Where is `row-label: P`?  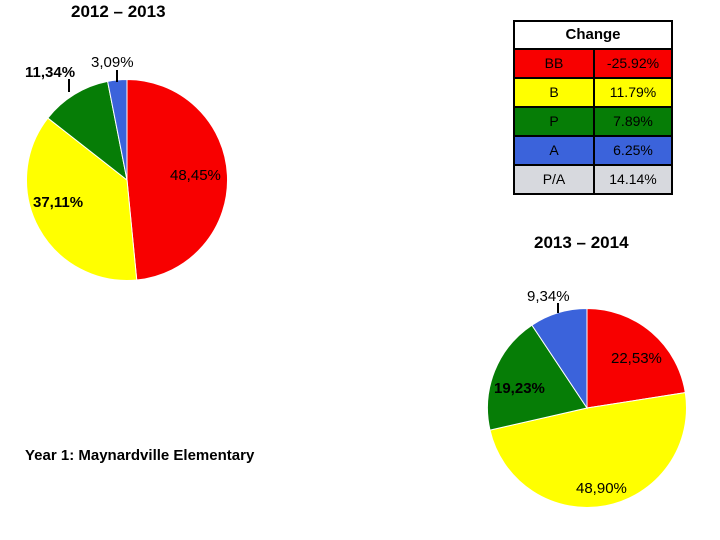 row-label: P is located at coordinates (555, 121).